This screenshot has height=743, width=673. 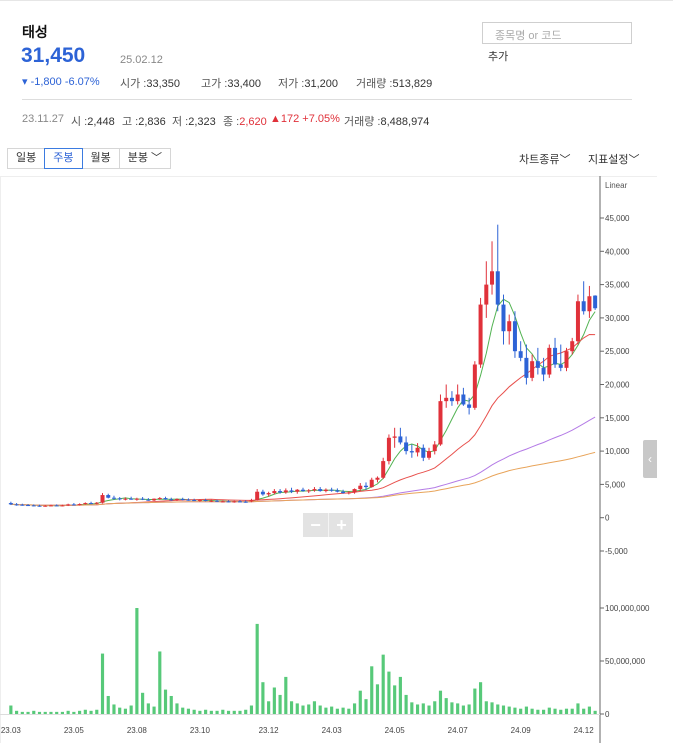 I want to click on tab-monthly: 월봉, so click(x=100, y=158).